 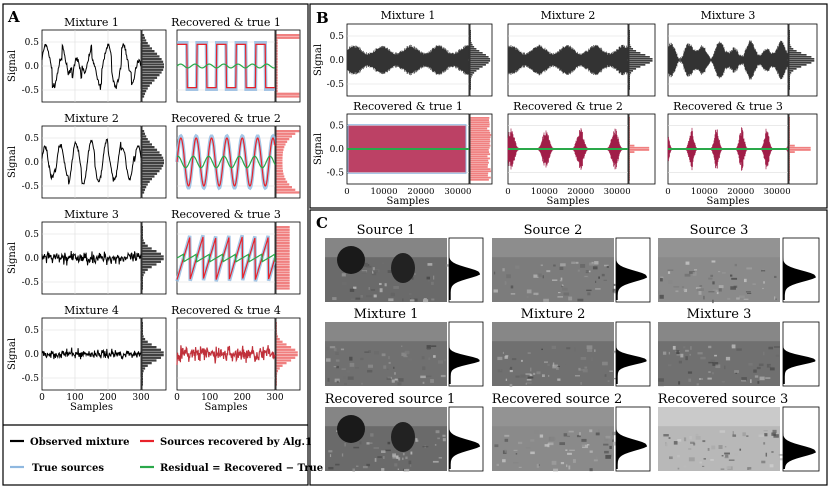 What do you see at coordinates (322, 18) in the screenshot?
I see `panel-b-letter: B` at bounding box center [322, 18].